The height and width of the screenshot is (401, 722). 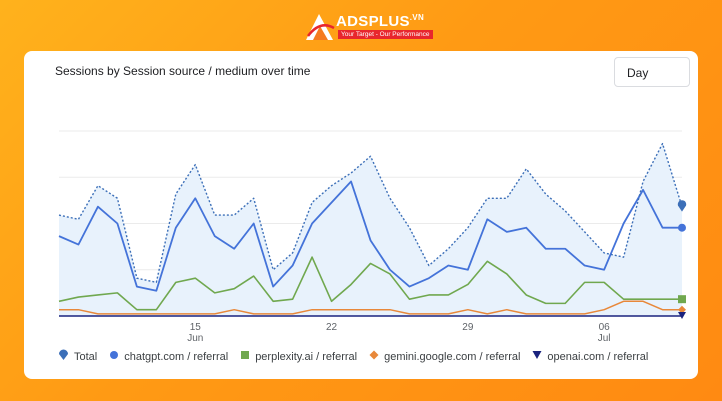 I want to click on period-selector-label: Day, so click(x=638, y=73).